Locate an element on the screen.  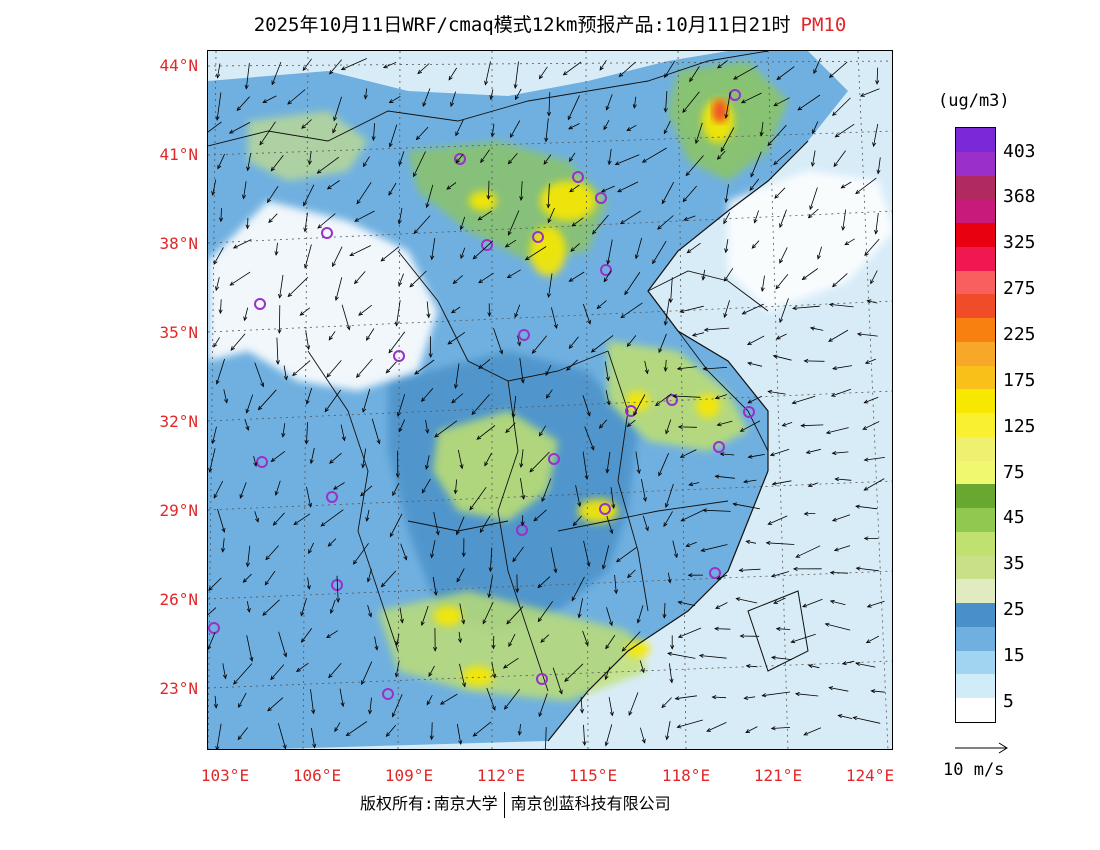
colorbar-swatch is located at coordinates (975, 187).